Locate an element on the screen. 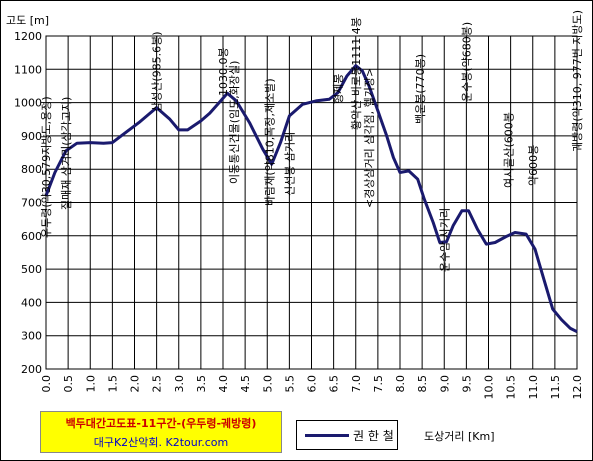 The image size is (593, 461). y-tick-labels: 200 300 400 500 600 700 800 900 1000 1100 1200 is located at coordinates (28, 203).